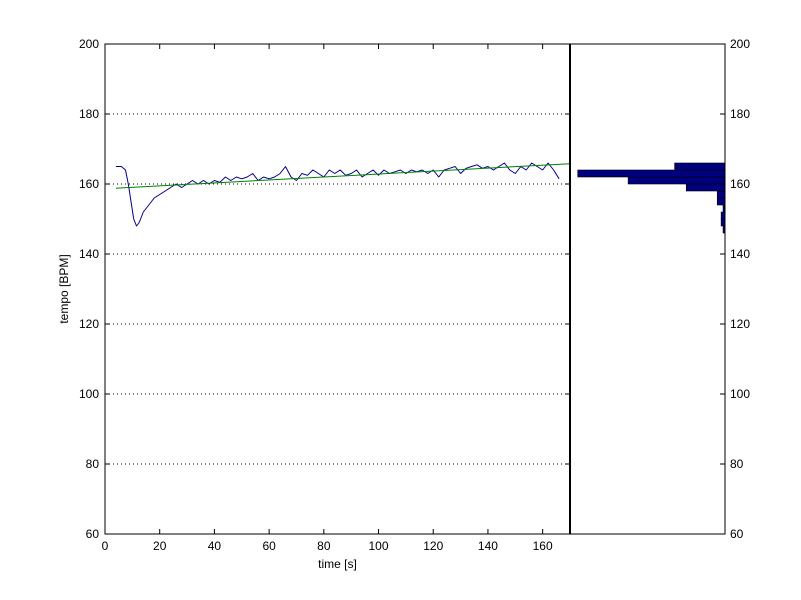  What do you see at coordinates (160, 546) in the screenshot?
I see `x-tick-label: 20` at bounding box center [160, 546].